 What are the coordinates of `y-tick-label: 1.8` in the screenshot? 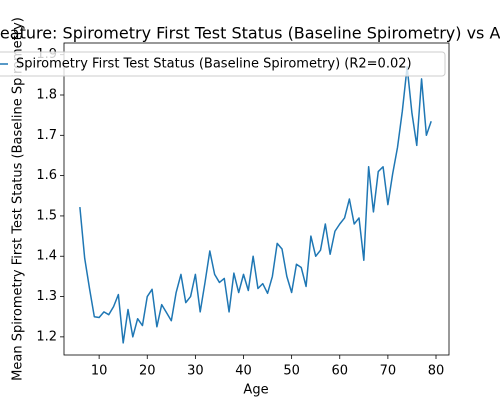 It's located at (46, 95).